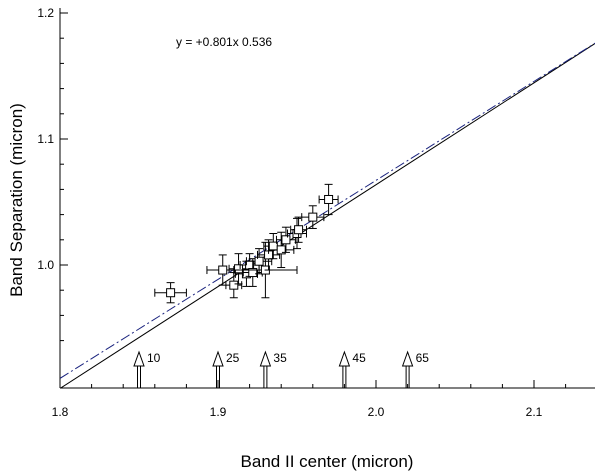 This screenshot has width=600, height=474. Describe the element at coordinates (534, 412) in the screenshot. I see `x-tick-label: 2.1` at that location.